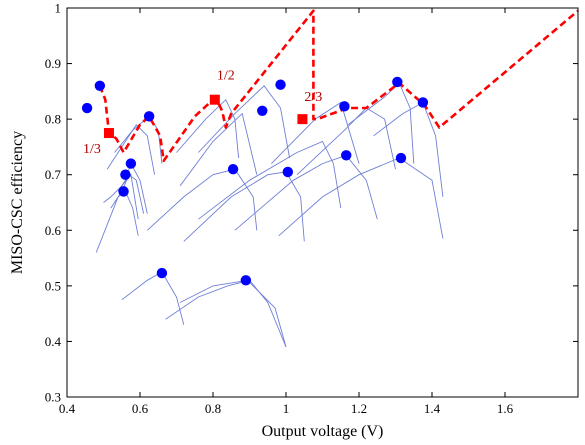 The height and width of the screenshot is (445, 585). What do you see at coordinates (505, 408) in the screenshot?
I see `x-tick-label: 1.6` at bounding box center [505, 408].